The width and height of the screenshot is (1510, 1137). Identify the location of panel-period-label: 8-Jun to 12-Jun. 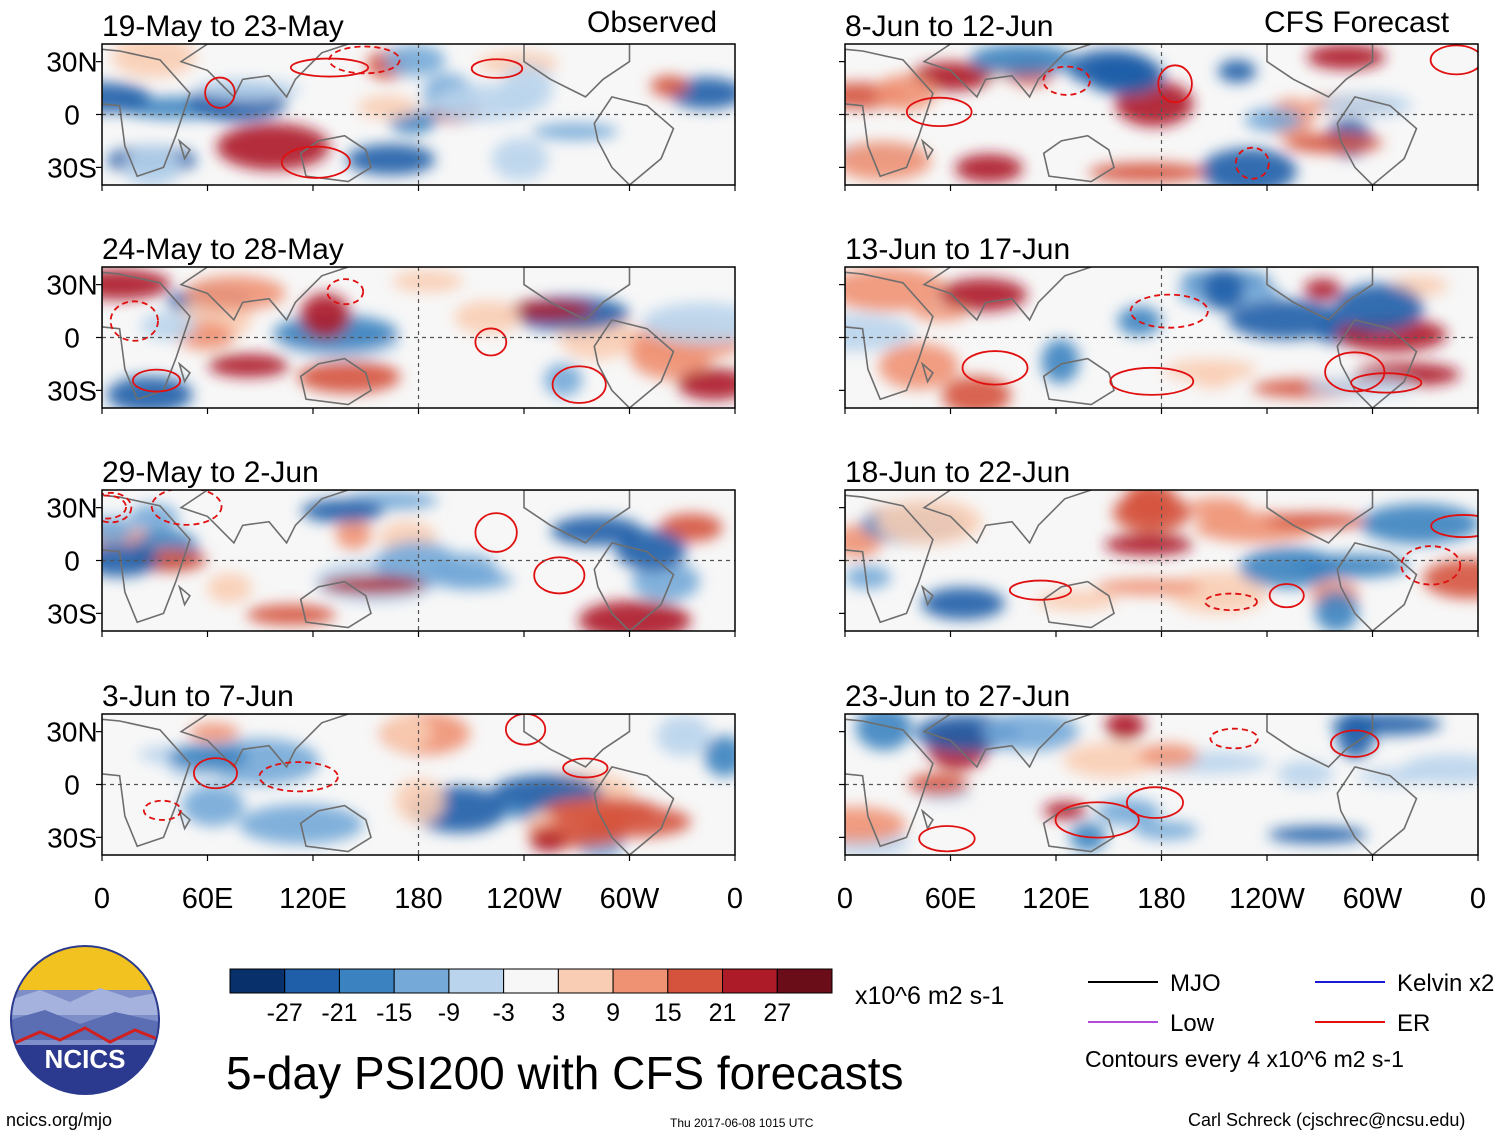
(949, 26).